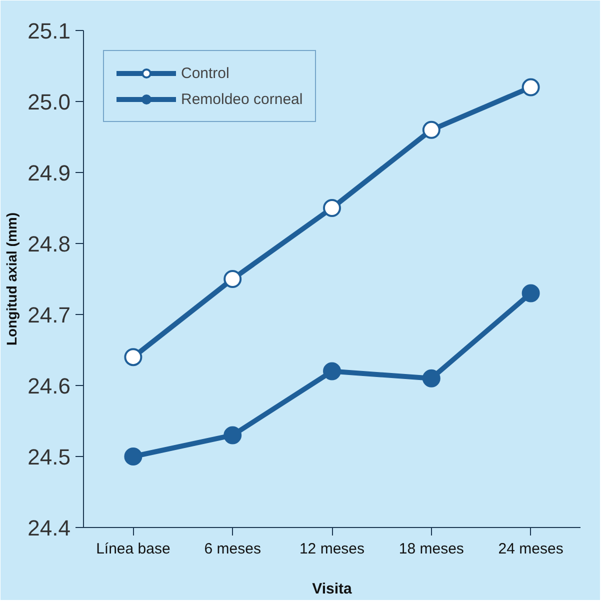 This screenshot has width=606, height=608. Describe the element at coordinates (332, 589) in the screenshot. I see `x-axis-title: Visita` at that location.